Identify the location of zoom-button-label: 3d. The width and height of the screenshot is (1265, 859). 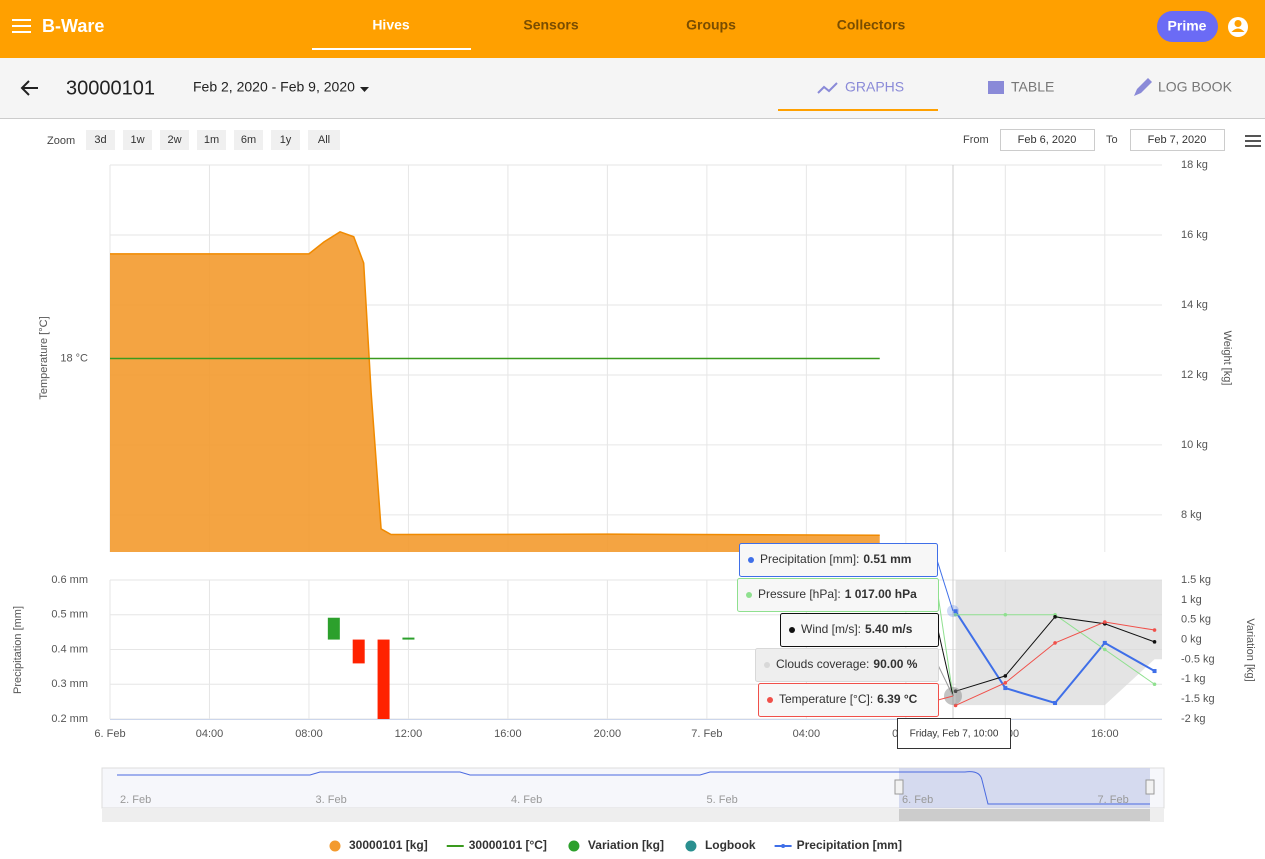
(100, 140).